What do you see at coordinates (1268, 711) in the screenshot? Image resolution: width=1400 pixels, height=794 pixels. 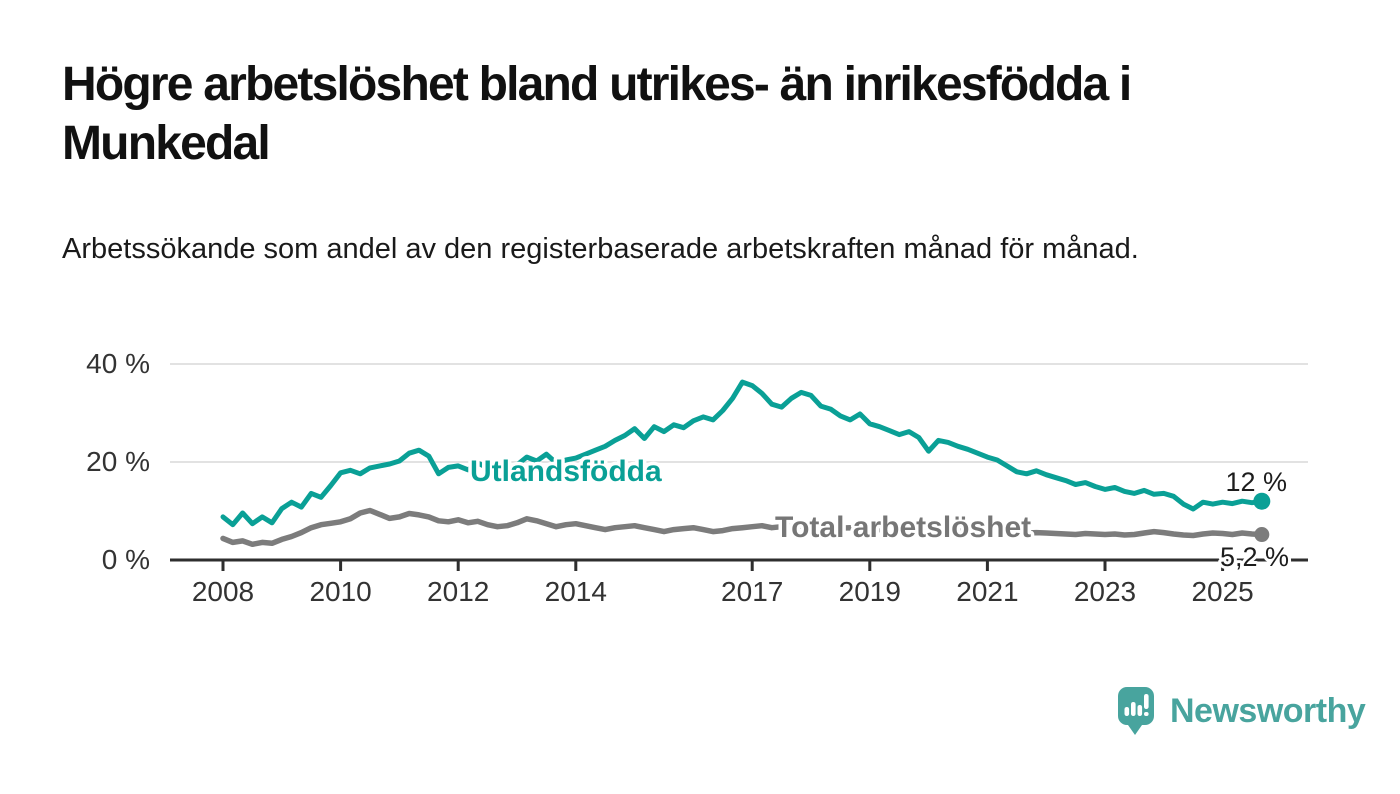 I see `brand-wordmark: Newsworthy` at bounding box center [1268, 711].